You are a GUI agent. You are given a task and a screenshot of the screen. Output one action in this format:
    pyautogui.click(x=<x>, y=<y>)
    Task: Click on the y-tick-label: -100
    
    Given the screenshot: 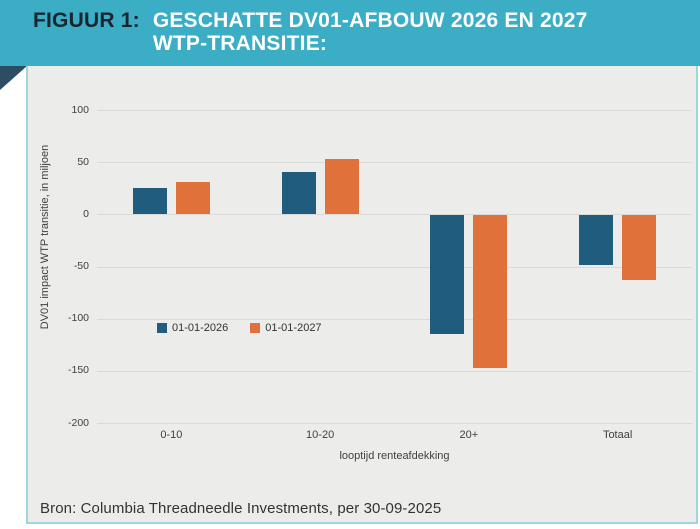 What is the action you would take?
    pyautogui.click(x=78, y=318)
    